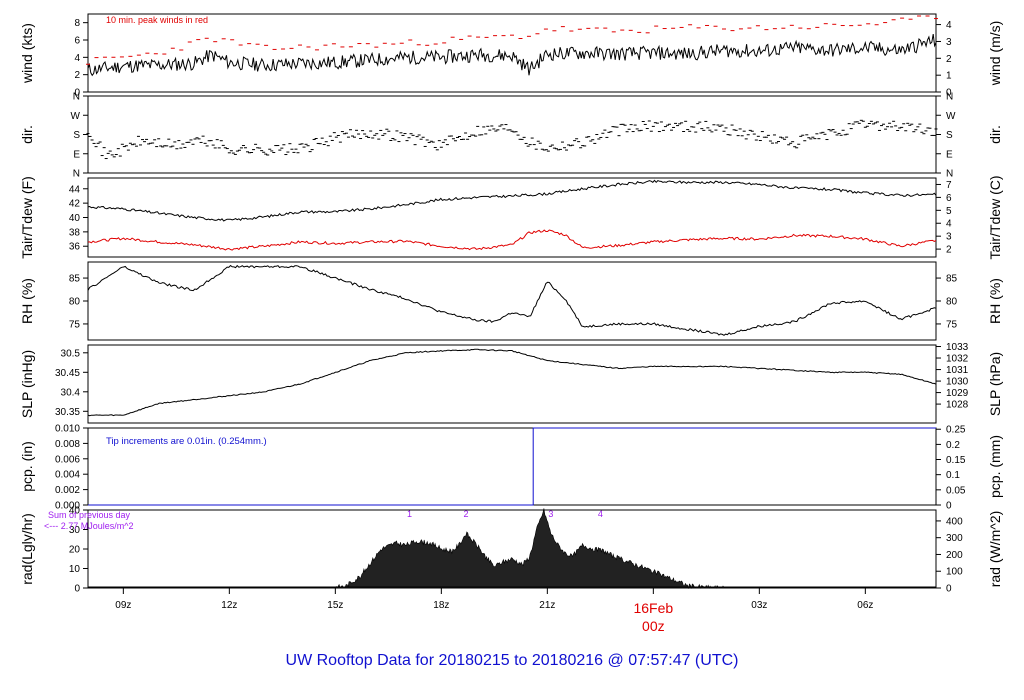 The image size is (1024, 700). I want to click on y-axis-label-left: wind (kts), so click(27, 53).